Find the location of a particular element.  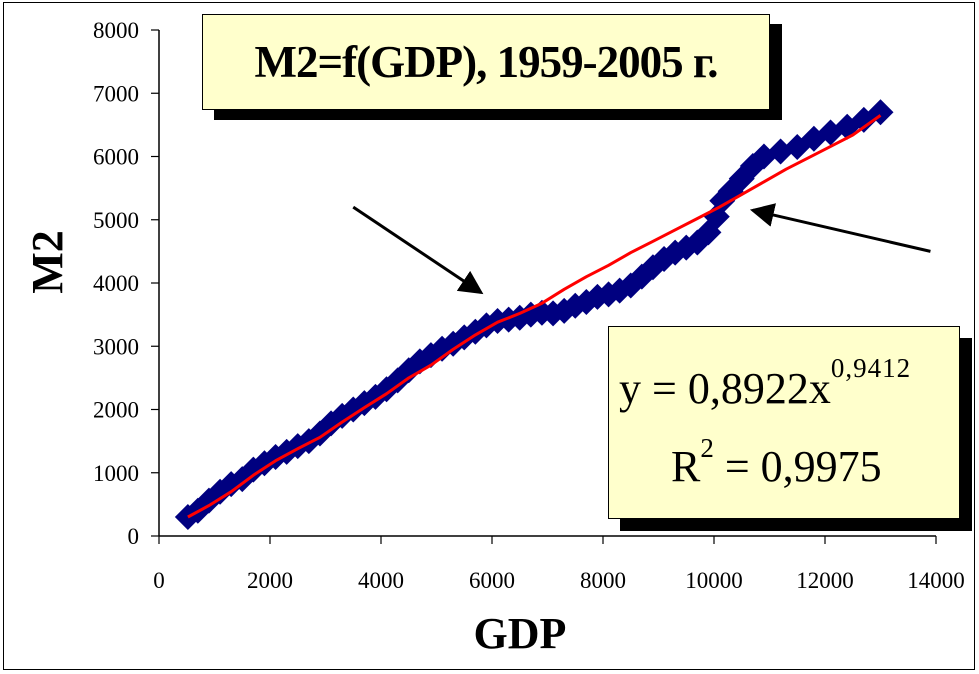

y-tick-label: 7000 is located at coordinates (116, 93).